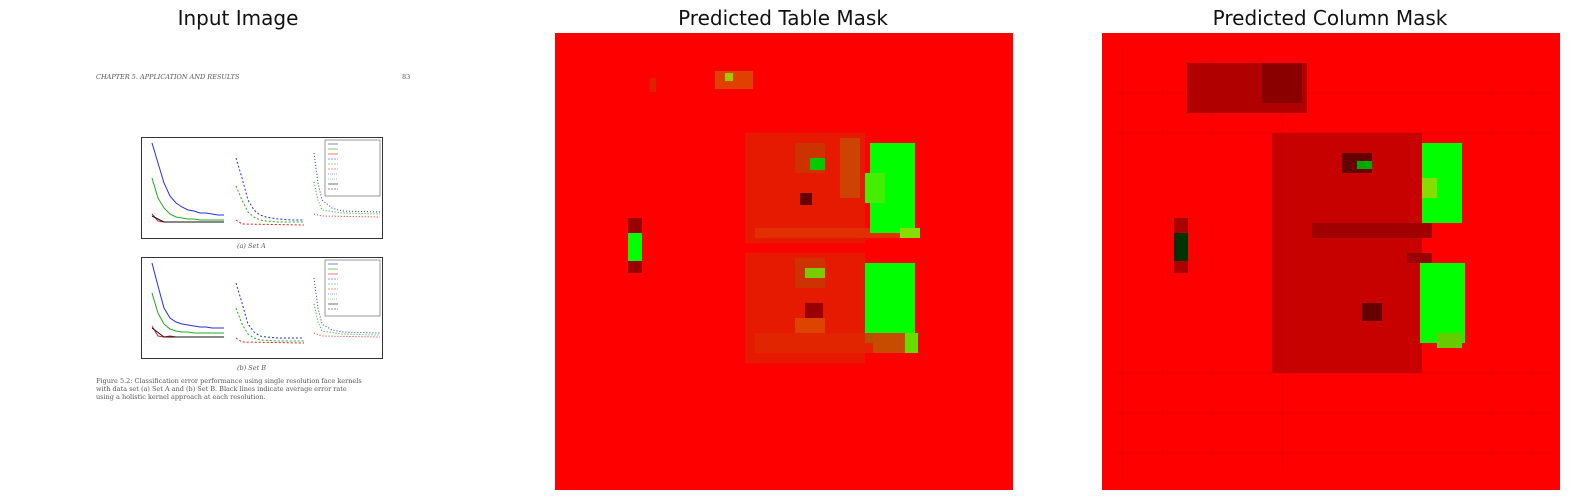 Image resolution: width=1570 pixels, height=500 pixels. I want to click on doc-caption-b: (b) Set B, so click(252, 368).